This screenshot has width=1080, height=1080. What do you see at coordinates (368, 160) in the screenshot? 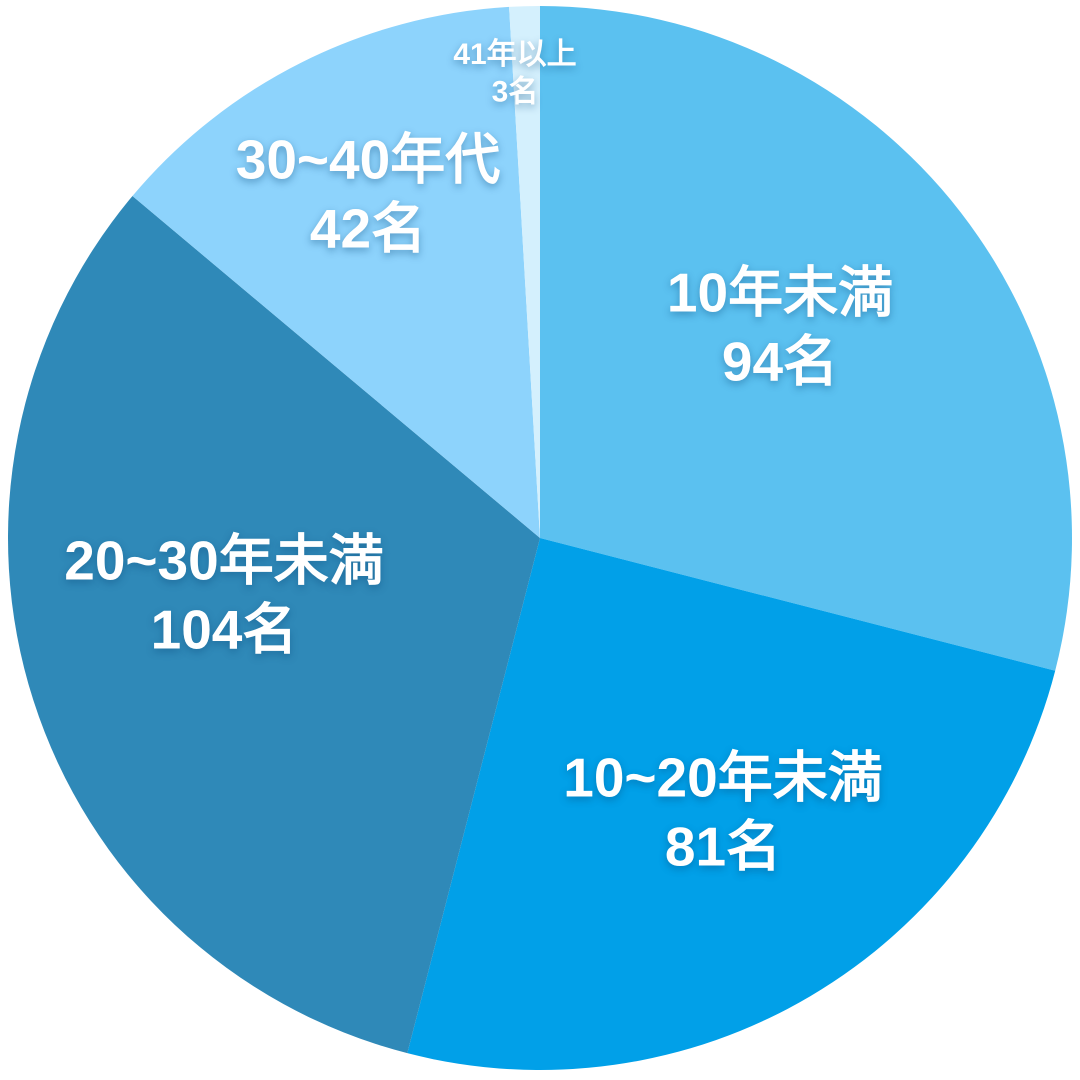
I see `slice-name-label-30-40-years: 30~40年代` at bounding box center [368, 160].